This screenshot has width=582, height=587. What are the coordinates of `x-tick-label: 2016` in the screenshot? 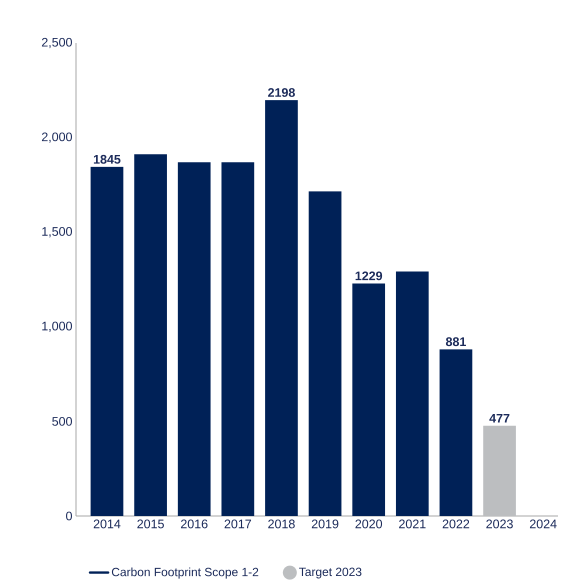 It's located at (194, 524).